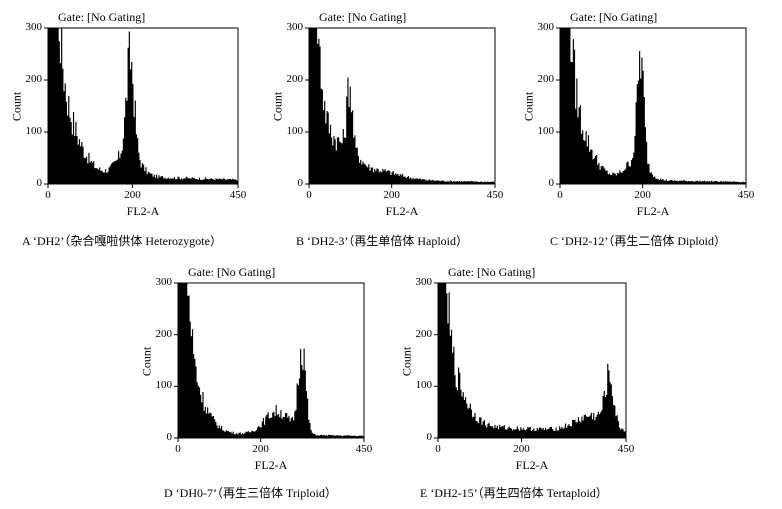 Image resolution: width=782 pixels, height=509 pixels. I want to click on figure-caption: D ‘DH0-7’（再生三倍体 Triploid）, so click(250, 493).